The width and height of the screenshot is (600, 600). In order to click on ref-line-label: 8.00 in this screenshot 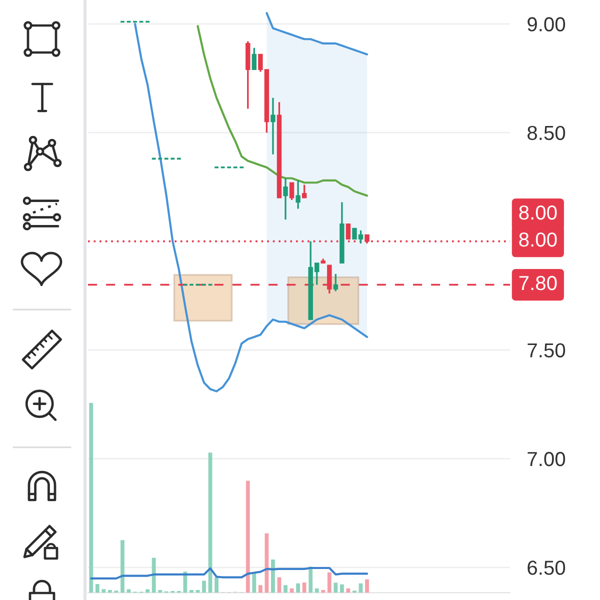, I will do `click(538, 239)`.